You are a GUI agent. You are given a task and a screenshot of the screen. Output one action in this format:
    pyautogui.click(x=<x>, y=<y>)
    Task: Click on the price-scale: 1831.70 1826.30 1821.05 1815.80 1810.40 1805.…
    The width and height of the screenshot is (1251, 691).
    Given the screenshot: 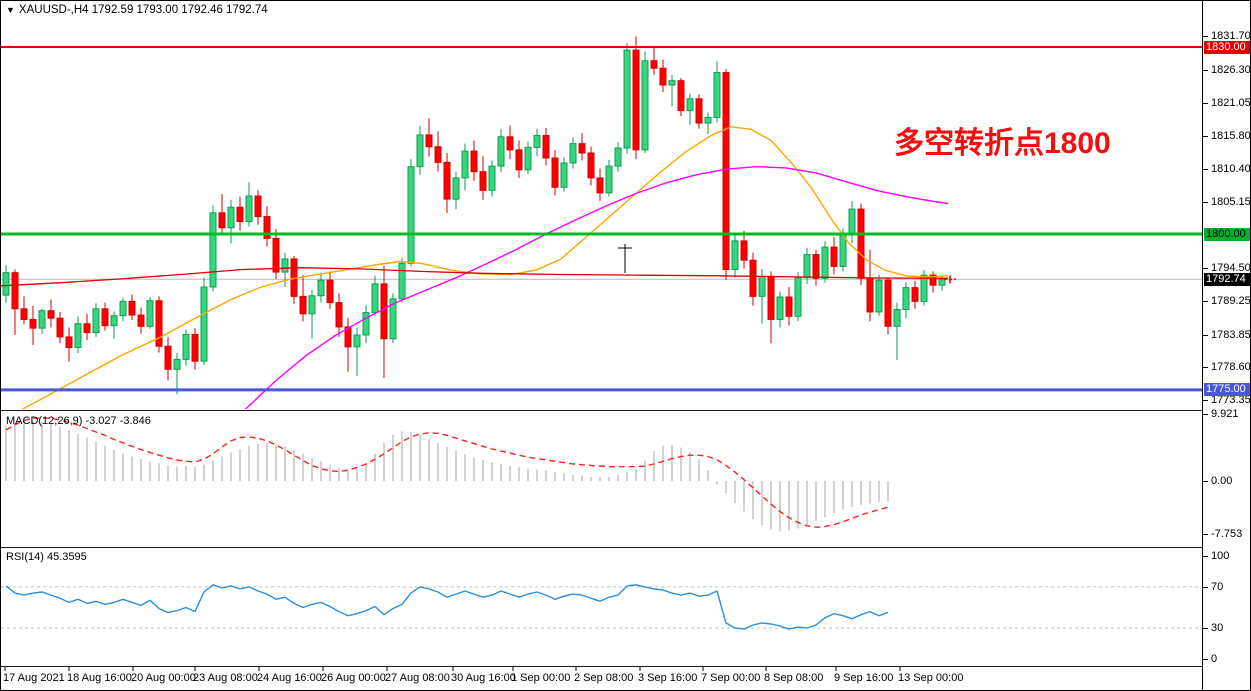 What is the action you would take?
    pyautogui.click(x=1226, y=345)
    